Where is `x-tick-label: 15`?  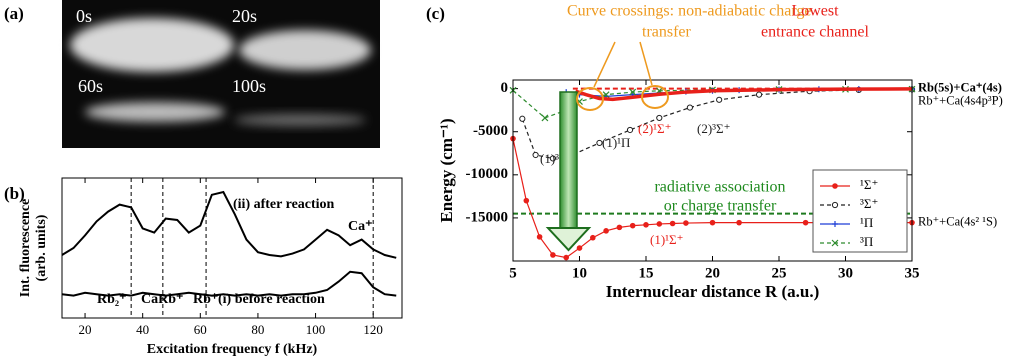
x-tick-label: 15 is located at coordinates (646, 273).